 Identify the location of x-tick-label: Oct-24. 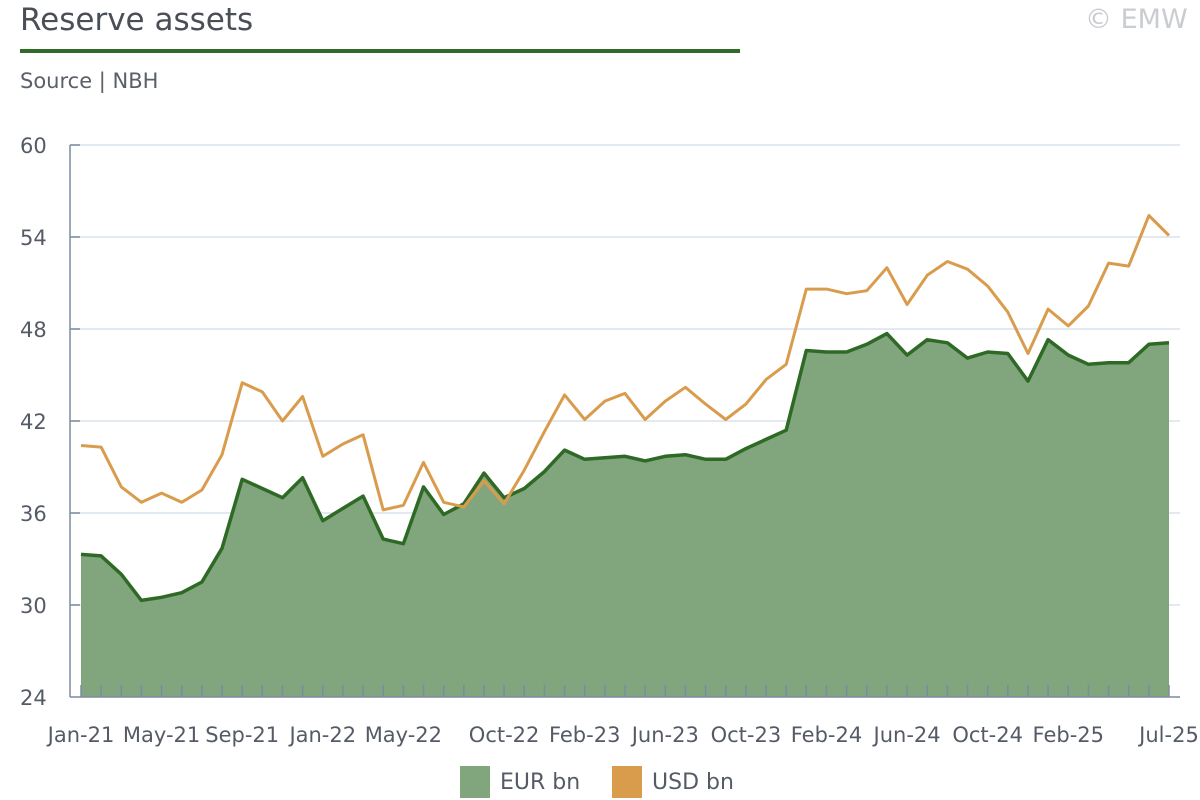
(987, 735).